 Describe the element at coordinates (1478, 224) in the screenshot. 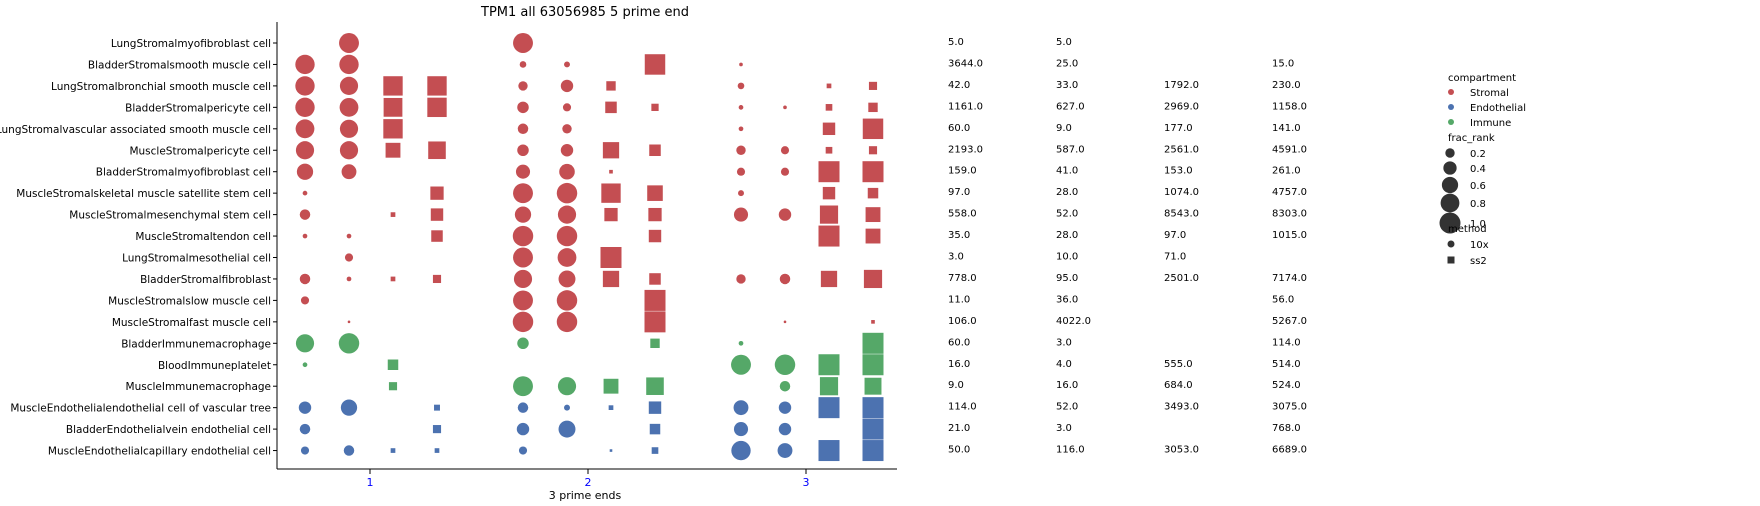

I see `legend-label: 1.0` at that location.